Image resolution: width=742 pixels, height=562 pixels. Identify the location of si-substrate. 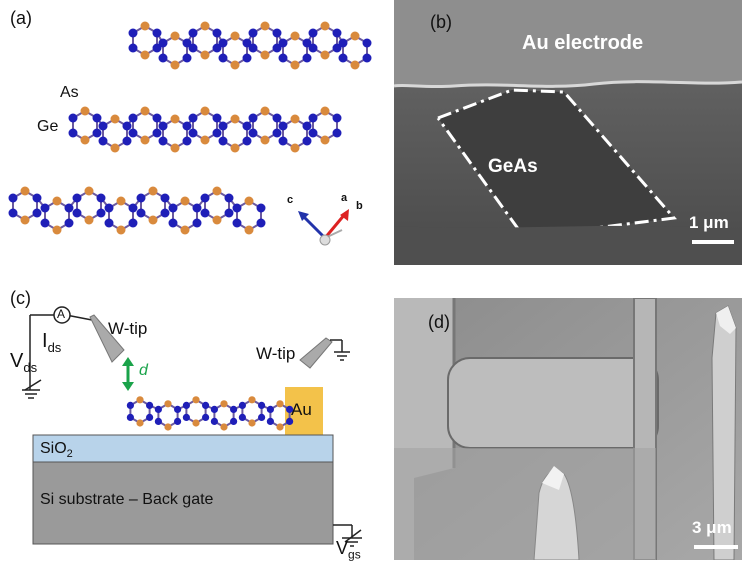
(183, 503).